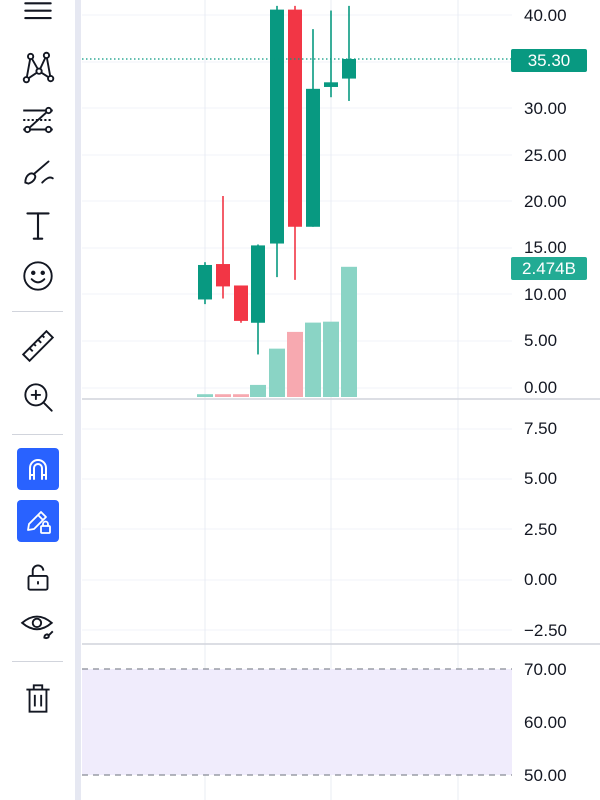  I want to click on lock-drawings-button, so click(38, 577).